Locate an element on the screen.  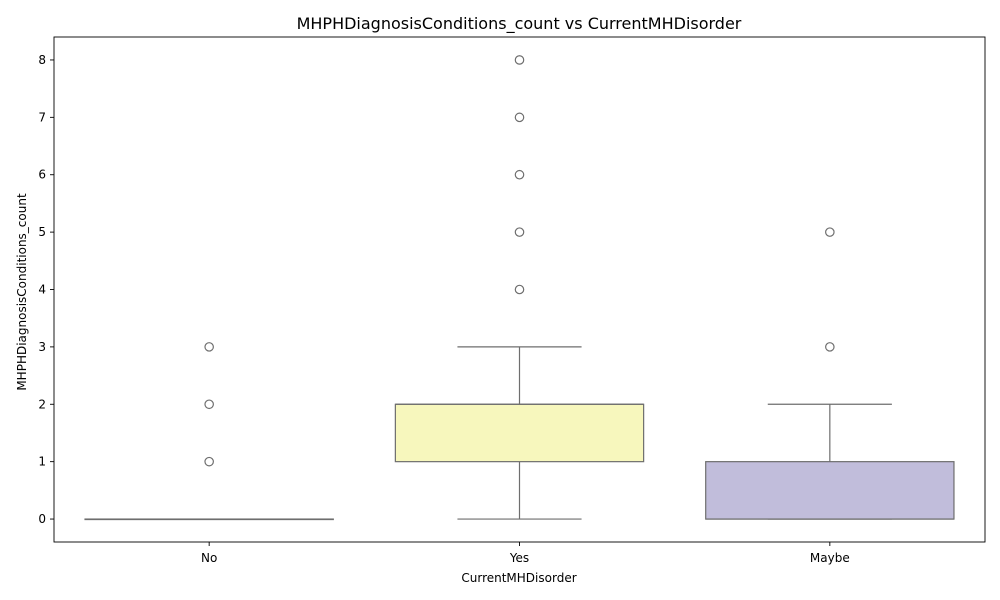
x-axis-title: CurrentMHDisorder is located at coordinates (518, 578).